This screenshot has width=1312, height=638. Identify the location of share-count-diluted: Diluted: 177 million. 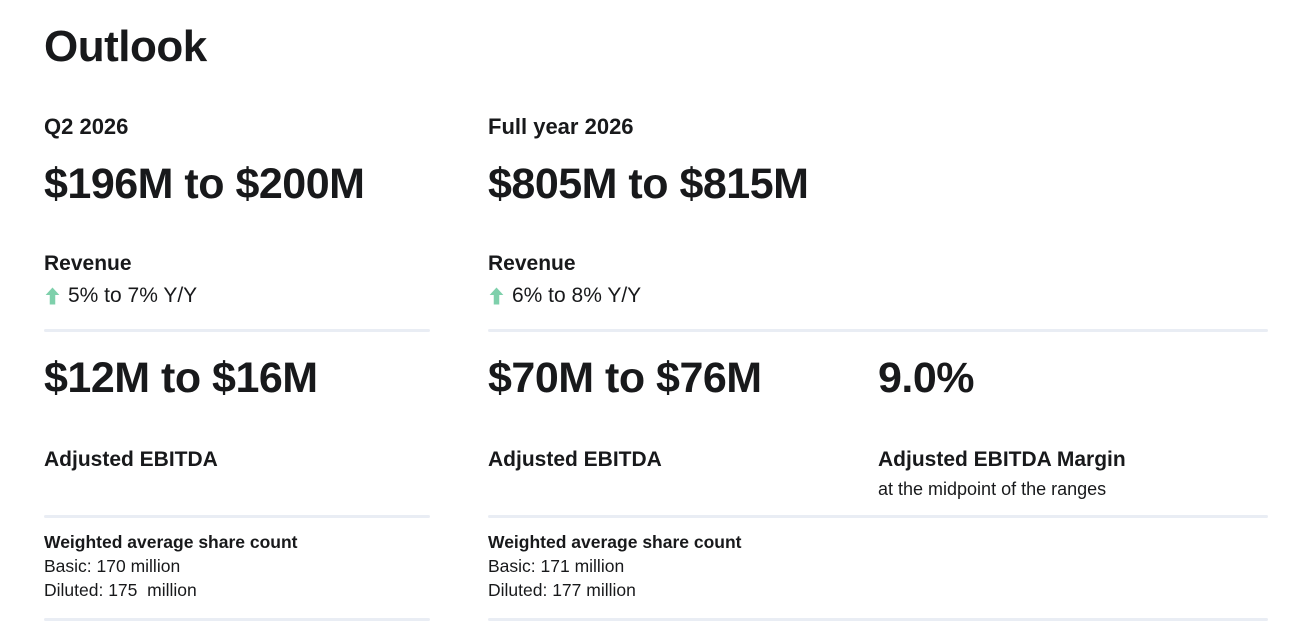
(562, 590).